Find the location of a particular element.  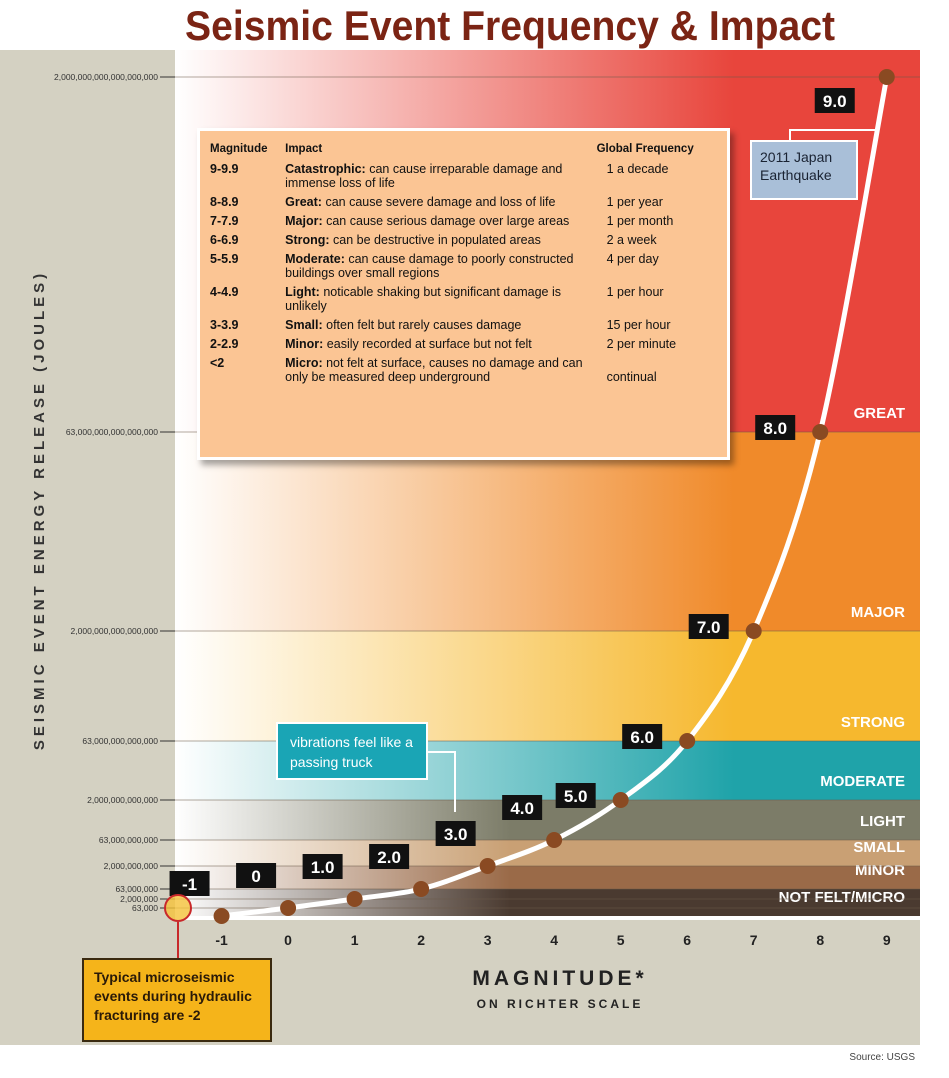

impact-term: Minor: is located at coordinates (304, 344).